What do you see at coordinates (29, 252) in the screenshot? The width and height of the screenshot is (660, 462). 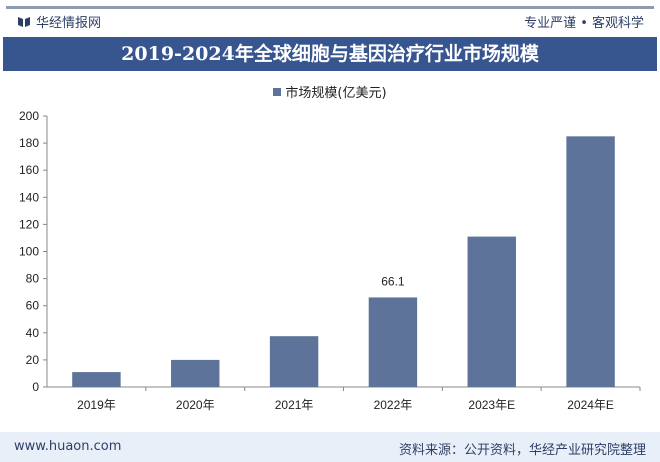 I see `y-tick-label: 100` at bounding box center [29, 252].